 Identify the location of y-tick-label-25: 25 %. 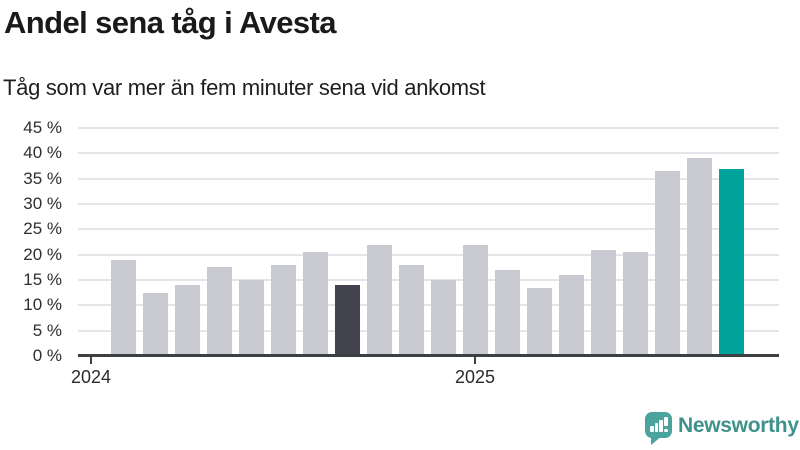
(42, 229).